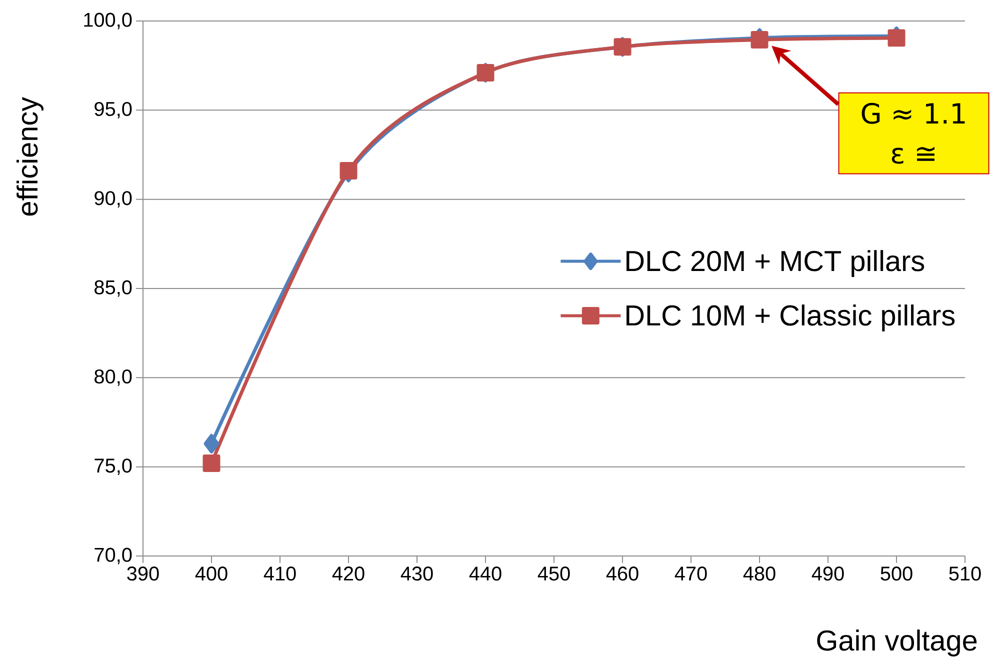 This screenshot has width=992, height=665. I want to click on y-tick-label: 75,0, so click(113, 467).